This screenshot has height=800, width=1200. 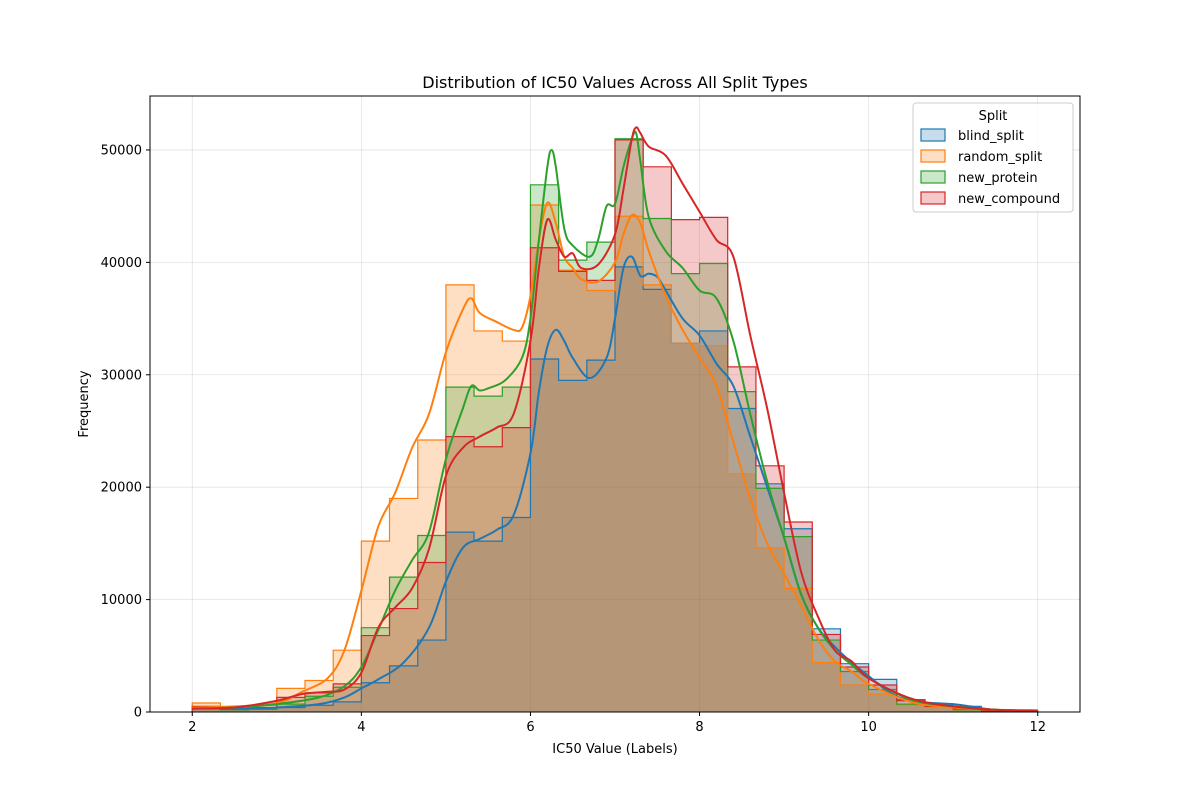 What do you see at coordinates (699, 727) in the screenshot?
I see `x-tick-label: 8` at bounding box center [699, 727].